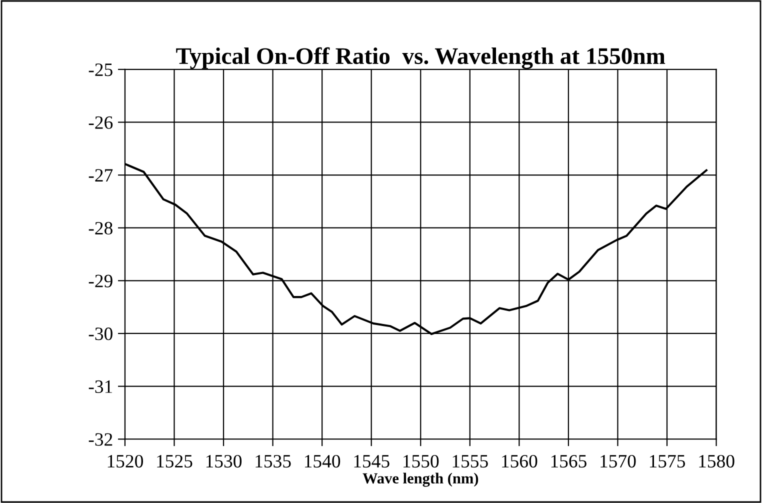 This screenshot has height=503, width=762. Describe the element at coordinates (372, 461) in the screenshot. I see `x-tick-label: 1545` at that location.